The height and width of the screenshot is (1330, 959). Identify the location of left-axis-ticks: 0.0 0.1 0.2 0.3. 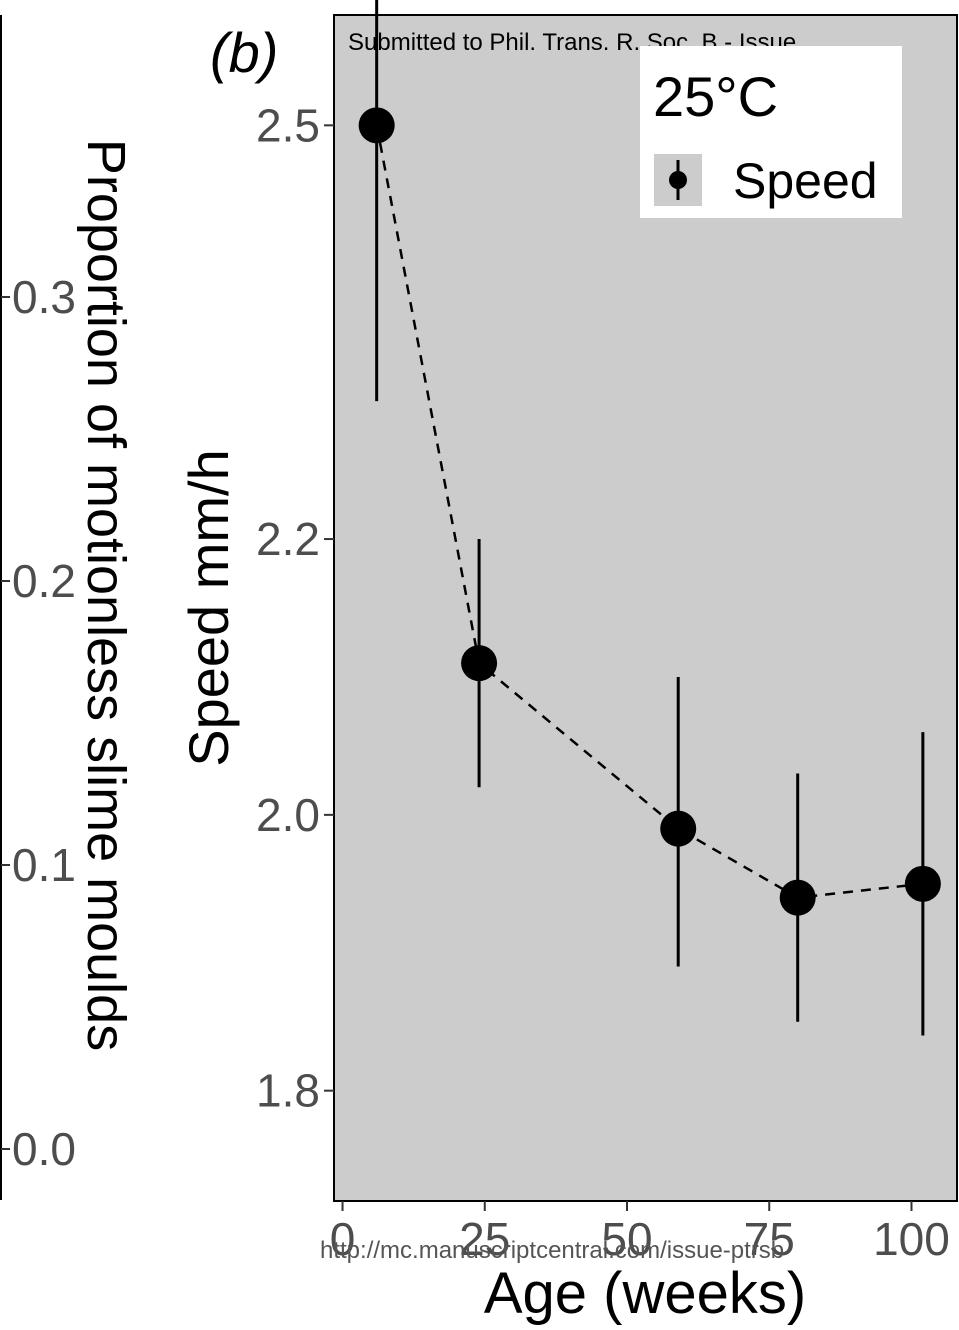
(38, 723).